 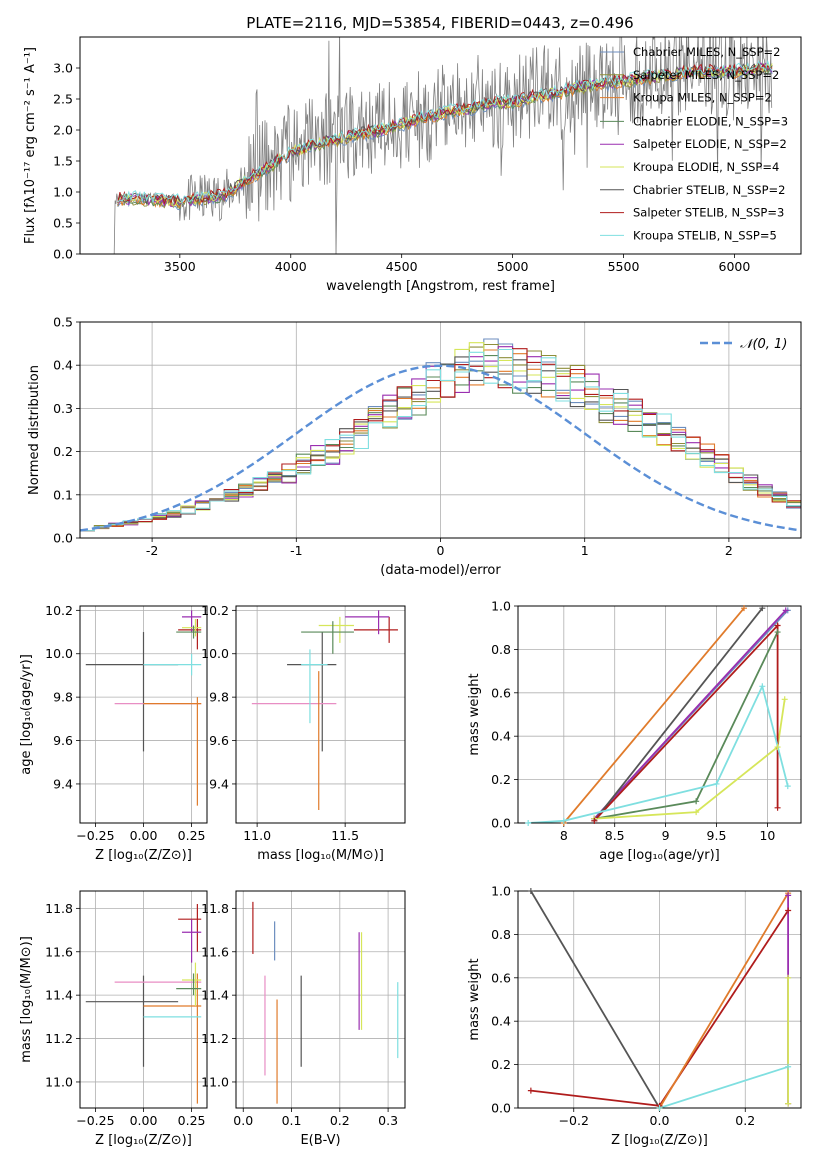 What do you see at coordinates (296, 550) in the screenshot?
I see `x-tick-label: -1` at bounding box center [296, 550].